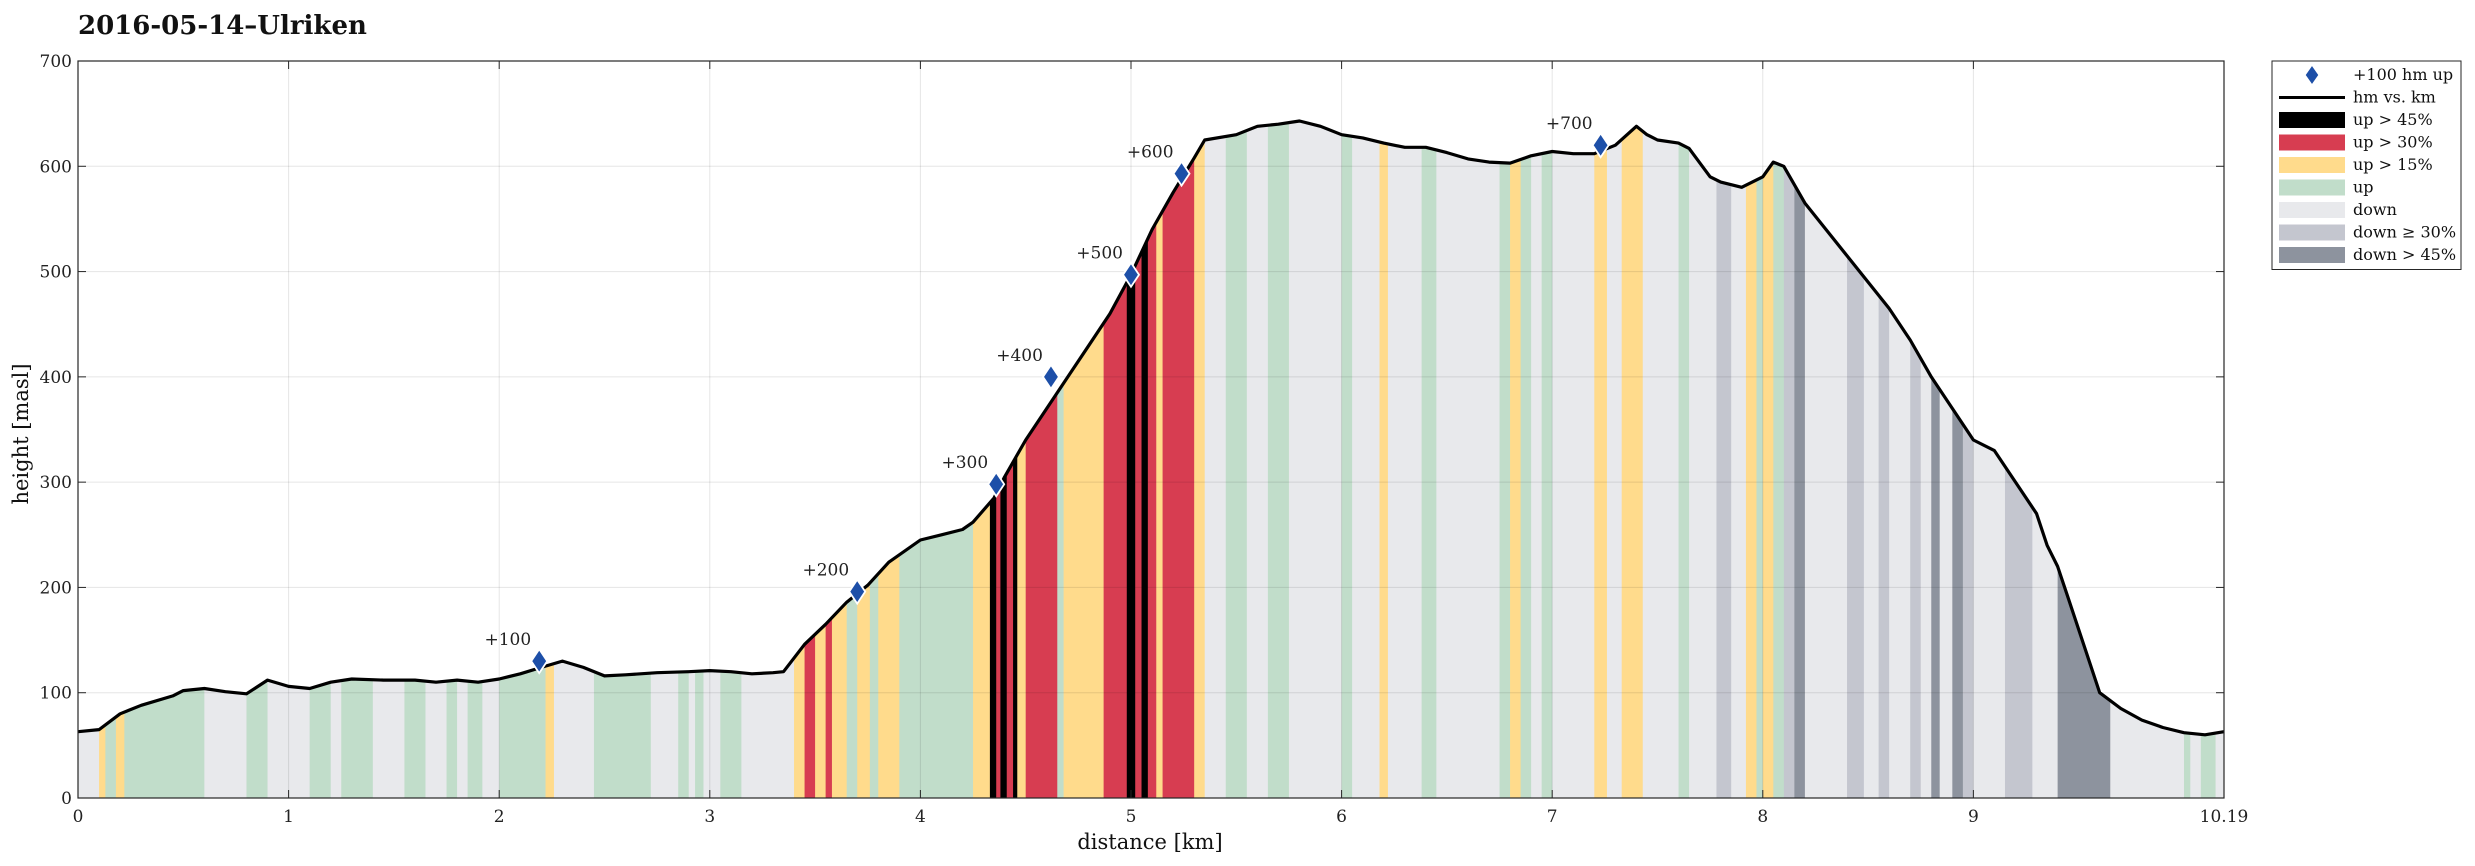 The height and width of the screenshot is (866, 2475). I want to click on x-axis-title: distance [km], so click(1149, 842).